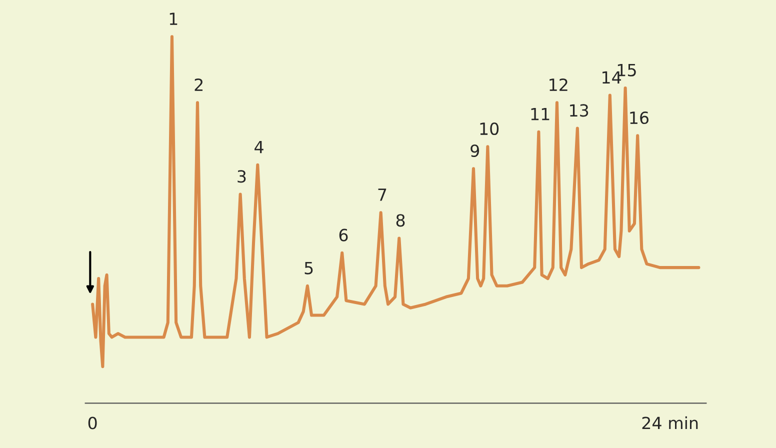 This screenshot has height=448, width=776. Describe the element at coordinates (343, 235) in the screenshot. I see `annotation: 6` at that location.